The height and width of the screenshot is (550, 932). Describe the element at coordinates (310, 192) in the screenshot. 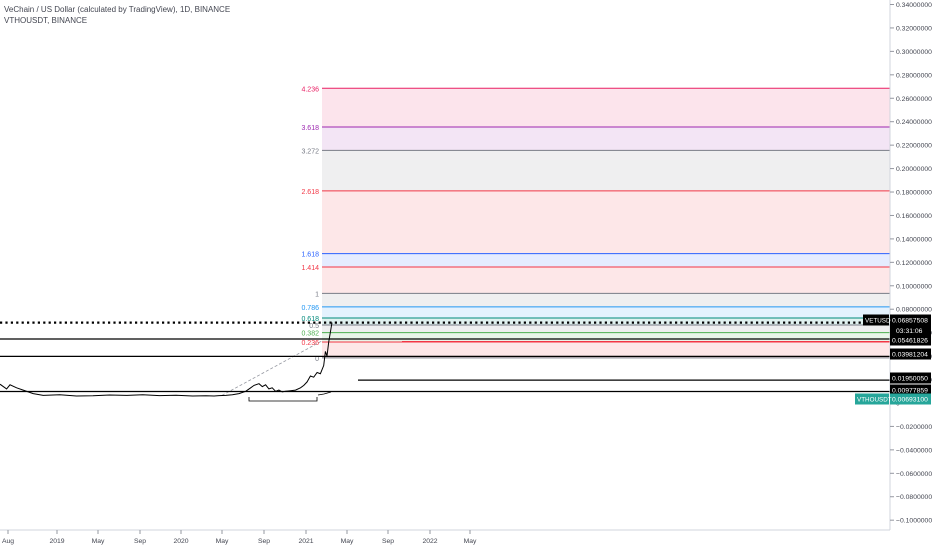

I see `fib-level-label: 2.618` at that location.